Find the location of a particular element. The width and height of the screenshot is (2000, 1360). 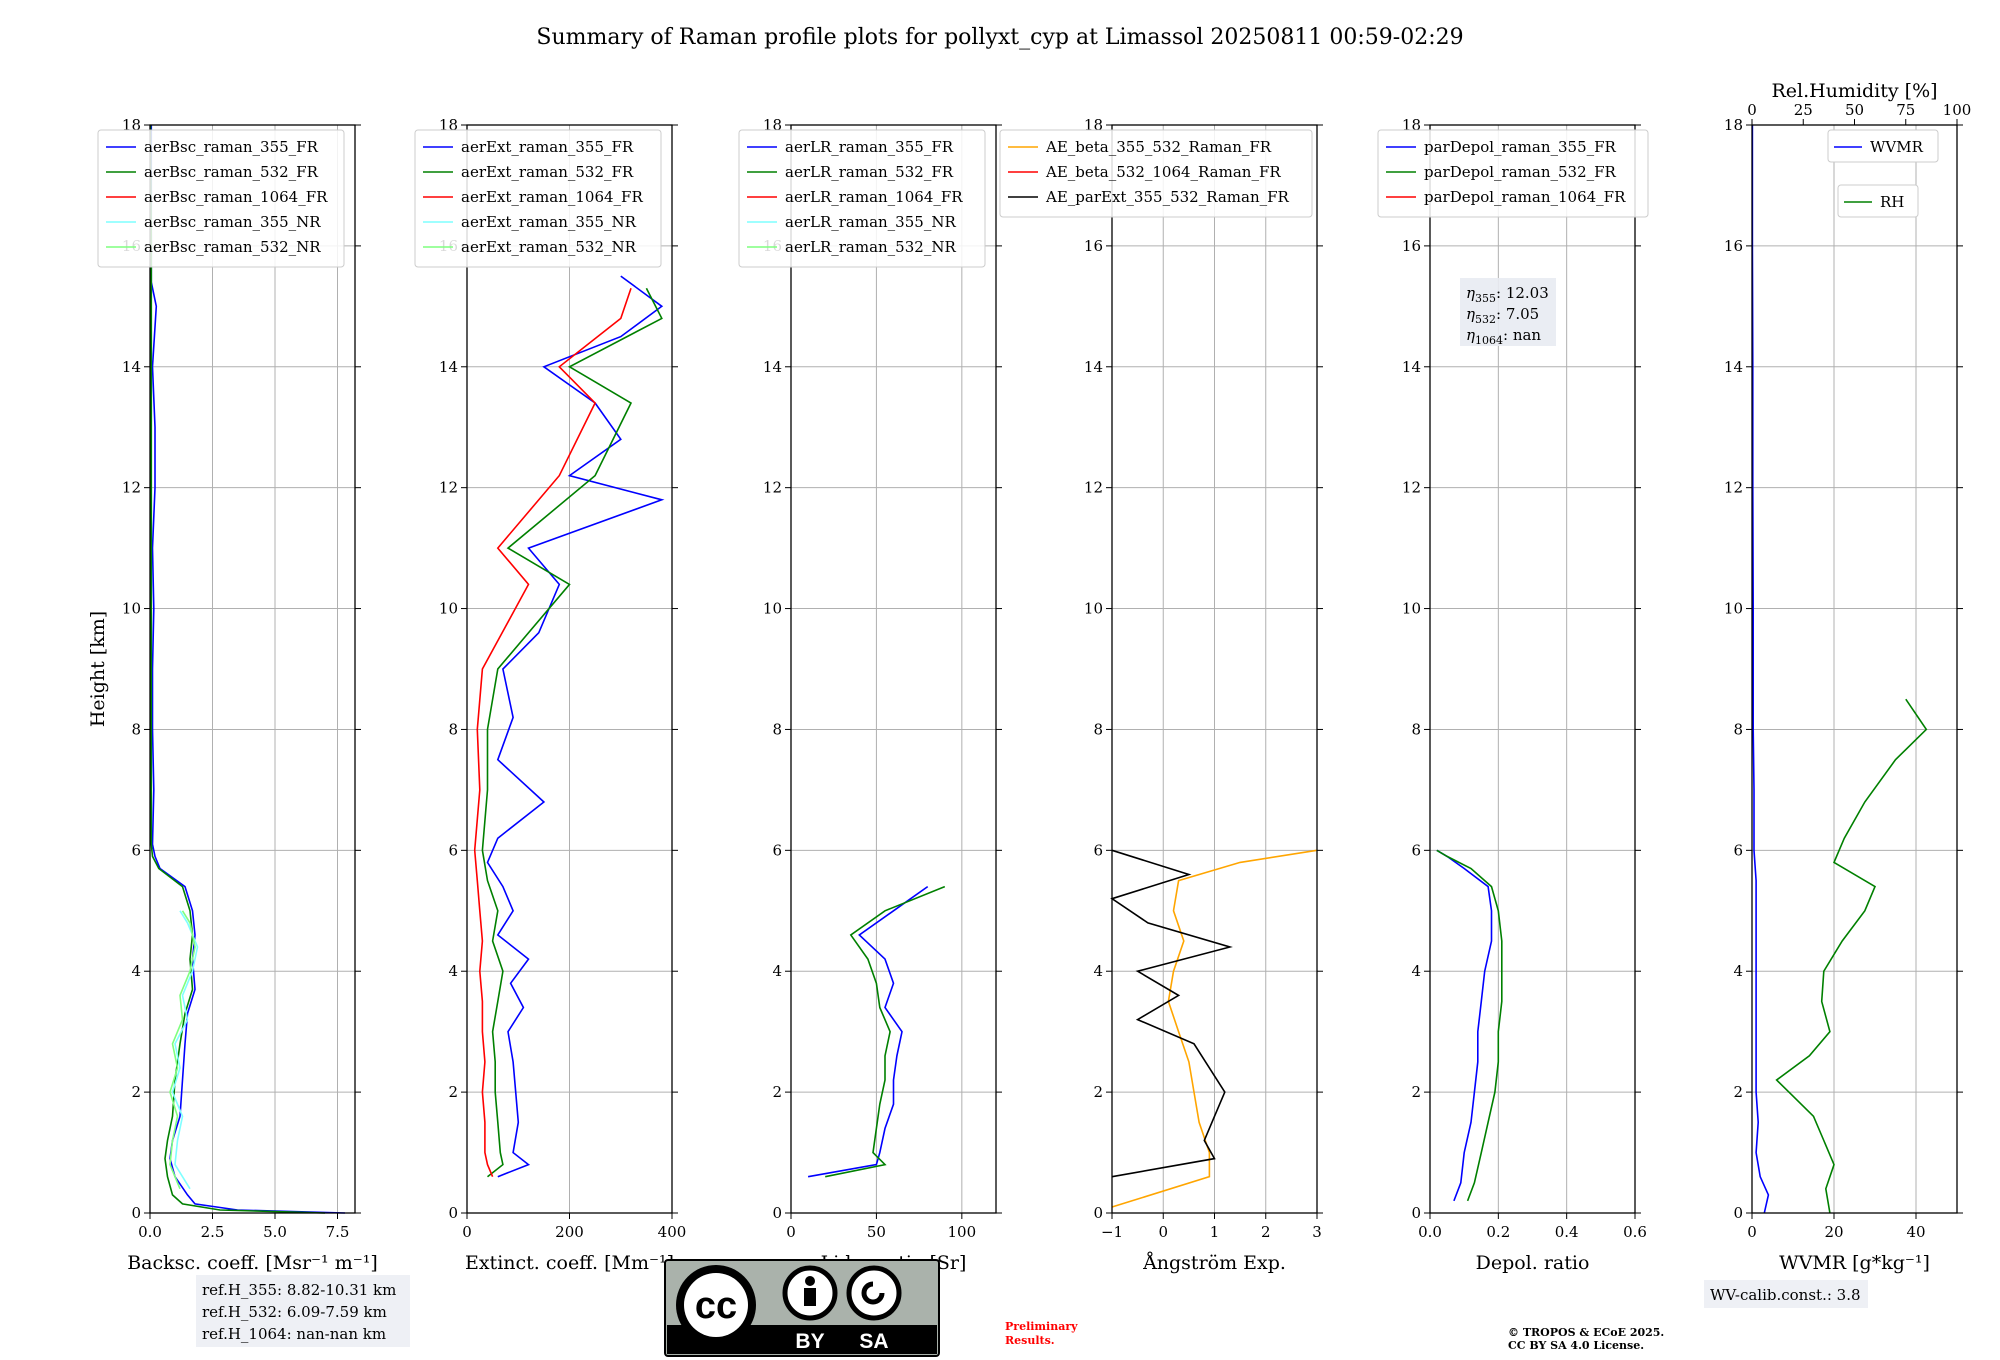

x-tick-label: 200 is located at coordinates (569, 1232).